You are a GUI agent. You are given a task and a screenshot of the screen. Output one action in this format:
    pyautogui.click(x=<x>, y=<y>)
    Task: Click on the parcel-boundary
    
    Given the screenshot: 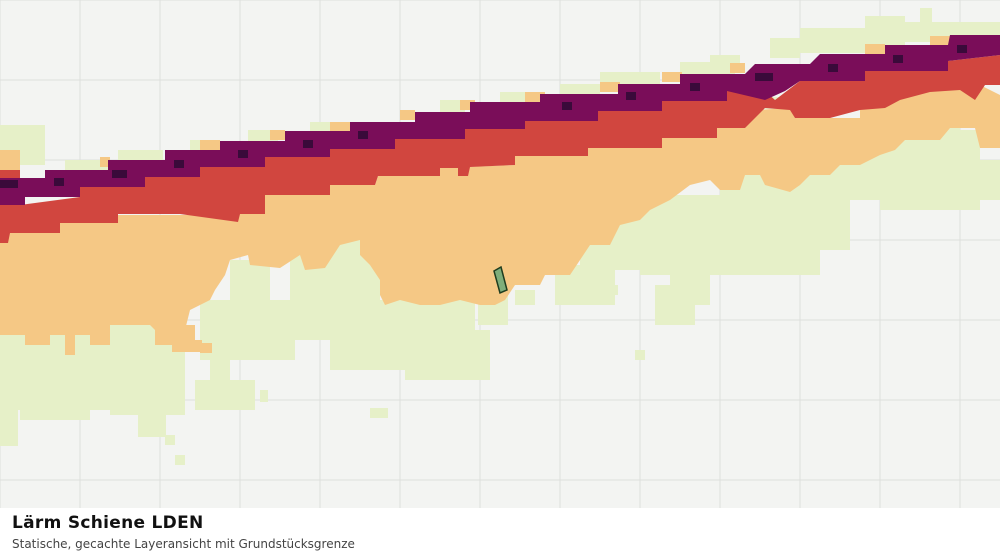 What is the action you would take?
    pyautogui.click(x=500, y=280)
    